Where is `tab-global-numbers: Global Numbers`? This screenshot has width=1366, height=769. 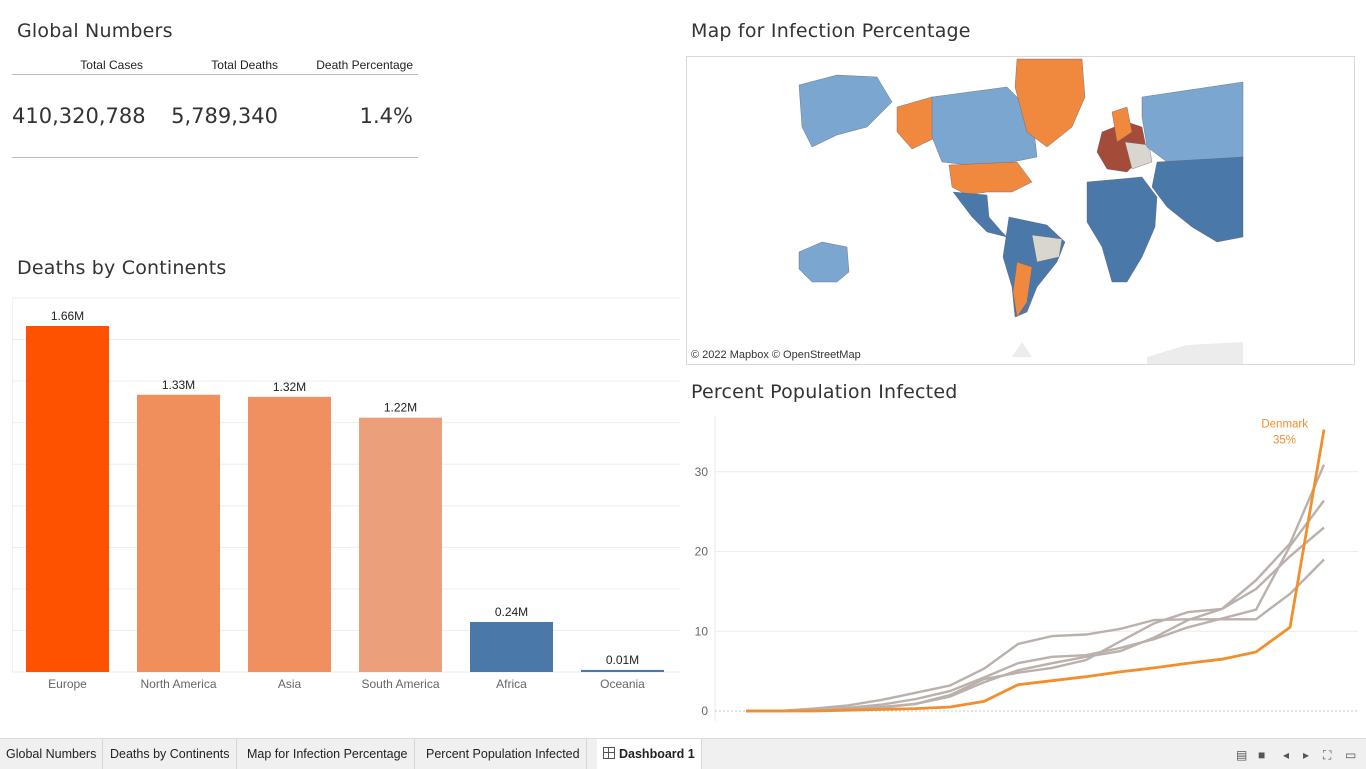 tab-global-numbers: Global Numbers is located at coordinates (52, 754).